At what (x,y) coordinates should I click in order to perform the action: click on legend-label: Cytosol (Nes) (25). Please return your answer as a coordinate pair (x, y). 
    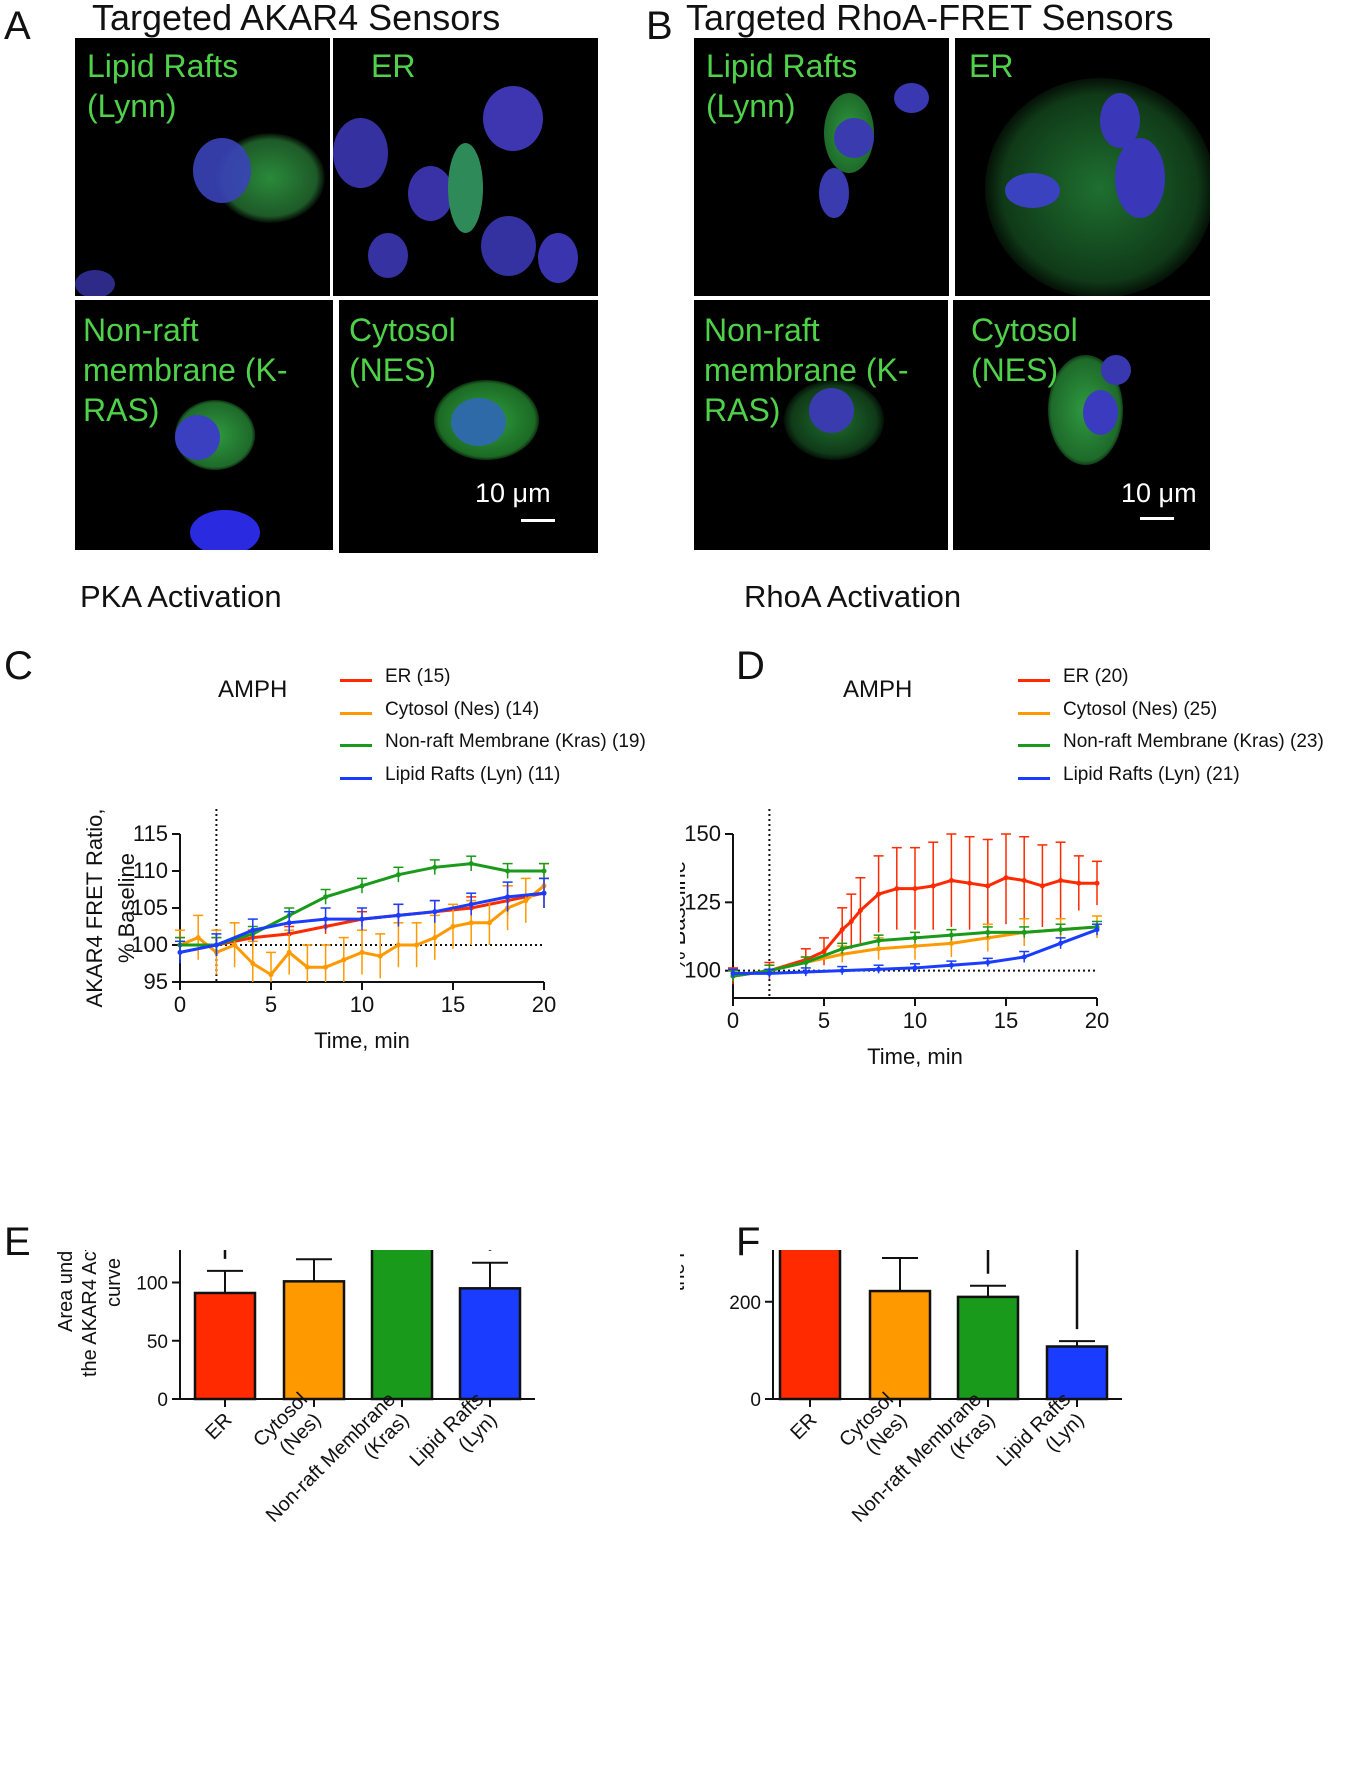
    Looking at the image, I should click on (1140, 709).